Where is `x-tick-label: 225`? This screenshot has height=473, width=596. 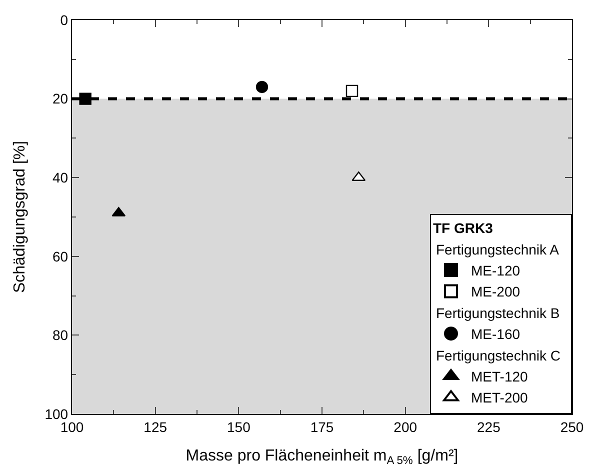
x-tick-label: 225 is located at coordinates (488, 426).